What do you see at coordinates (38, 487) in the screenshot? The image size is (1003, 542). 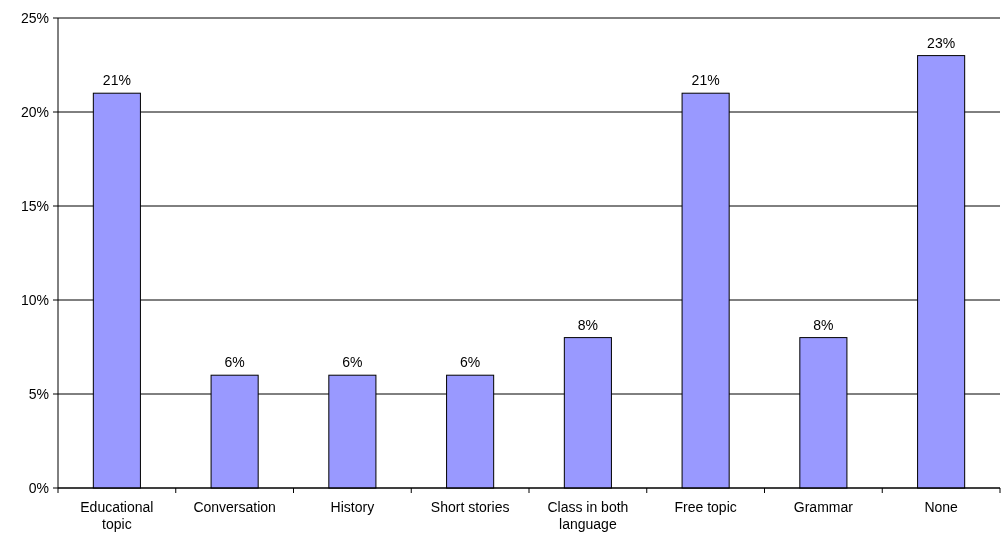 I see `y-tick-label: 0%` at bounding box center [38, 487].